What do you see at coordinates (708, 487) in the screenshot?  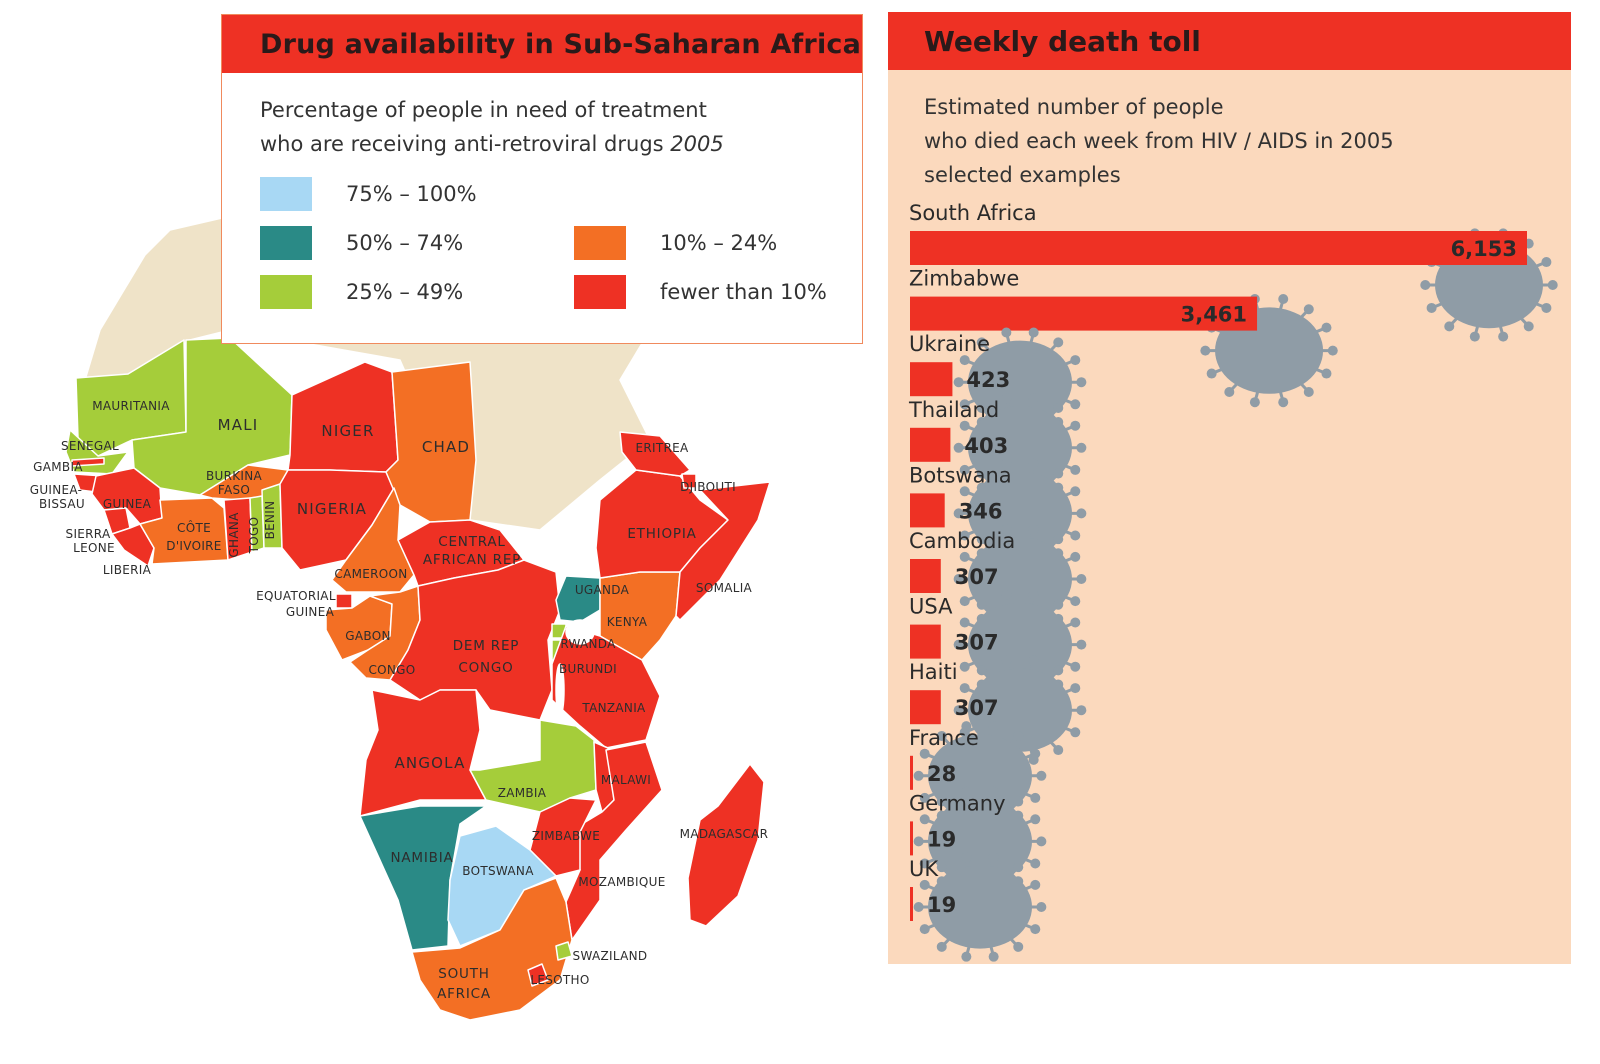 I see `country-label: DJIBOUTI` at bounding box center [708, 487].